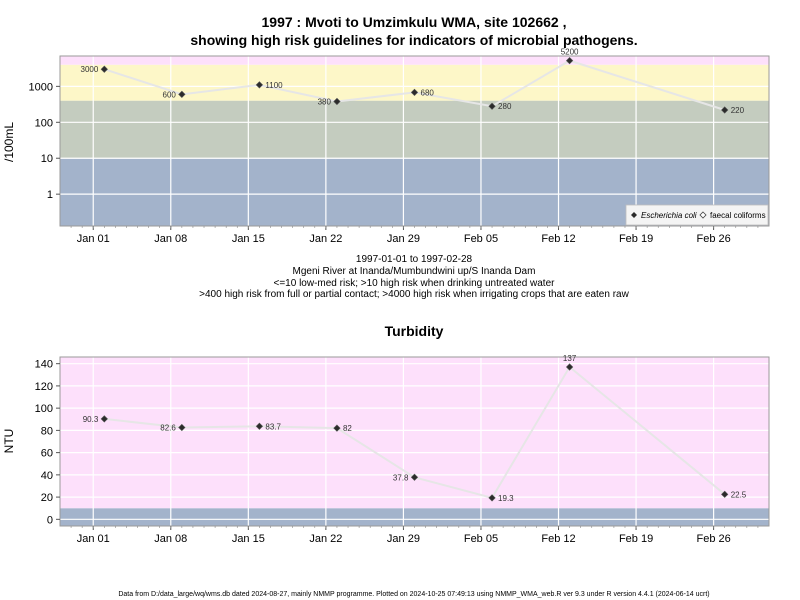  What do you see at coordinates (91, 419) in the screenshot?
I see `data-label-1: 90.3` at bounding box center [91, 419].